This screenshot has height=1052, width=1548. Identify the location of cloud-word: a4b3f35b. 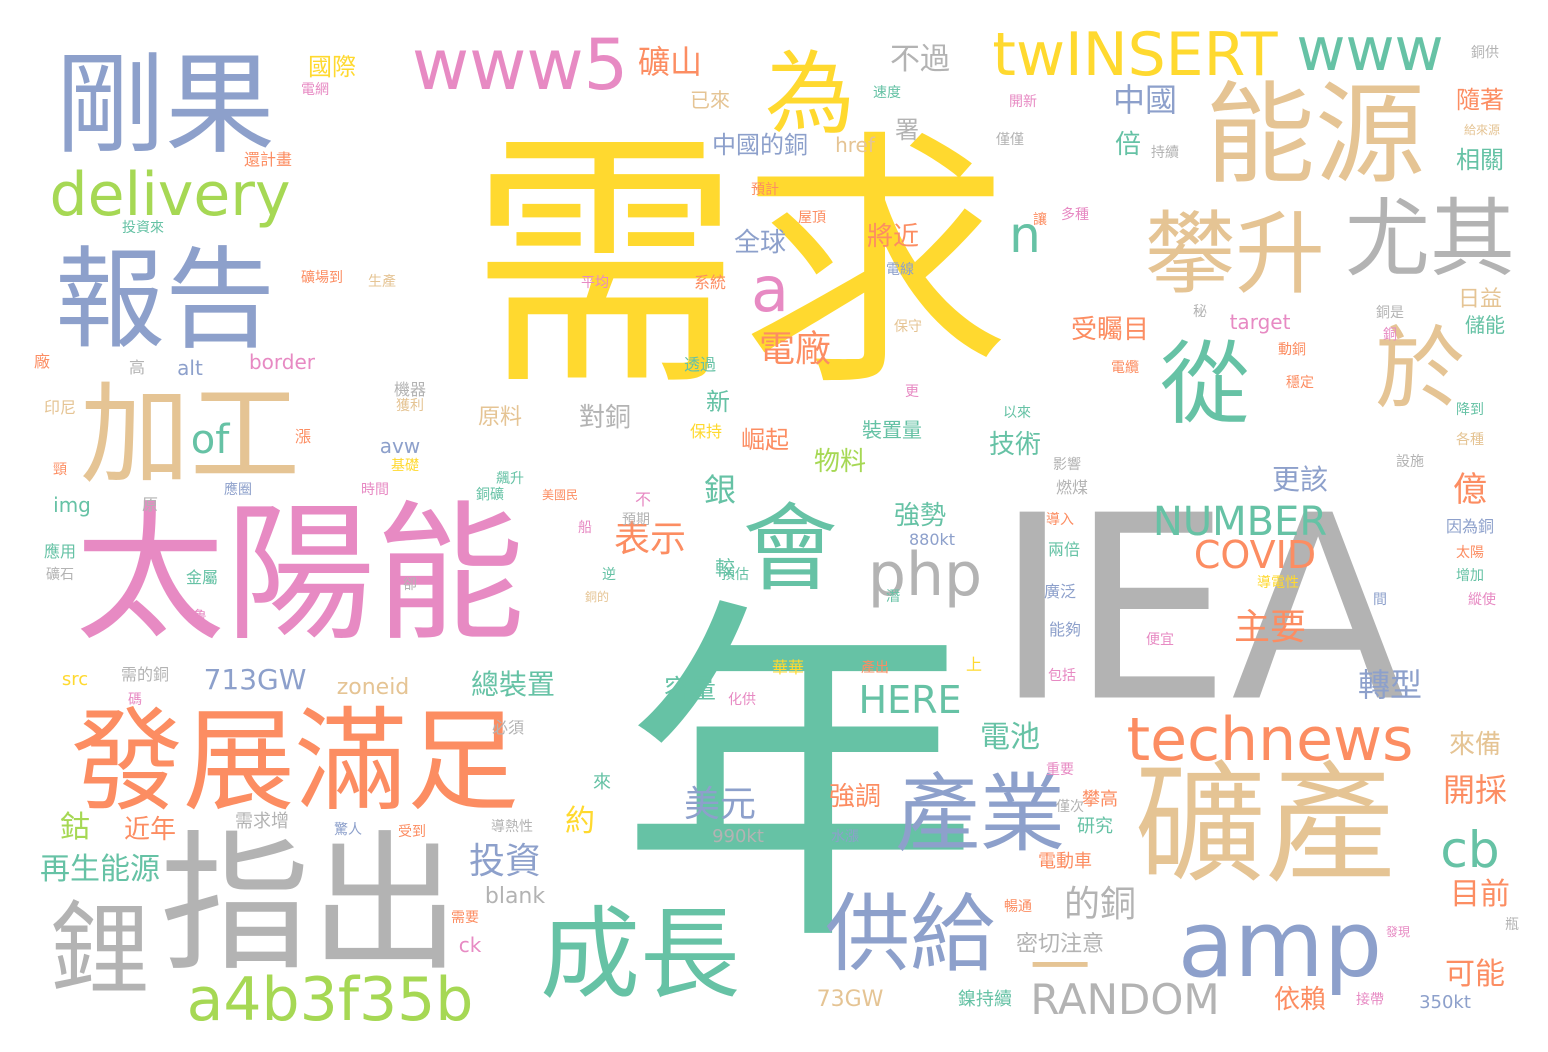
(330, 1000).